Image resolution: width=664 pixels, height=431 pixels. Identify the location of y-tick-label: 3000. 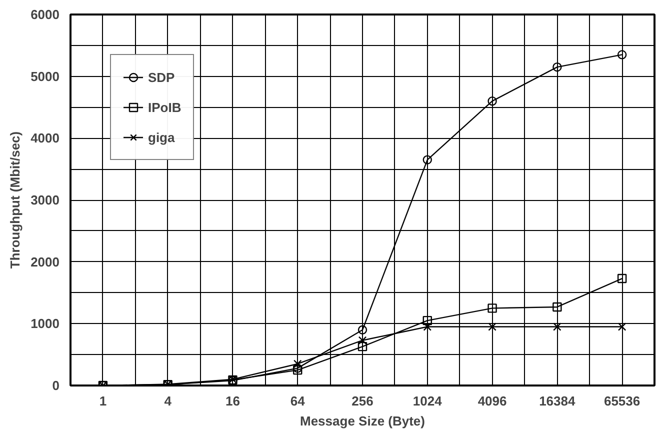
(45, 200).